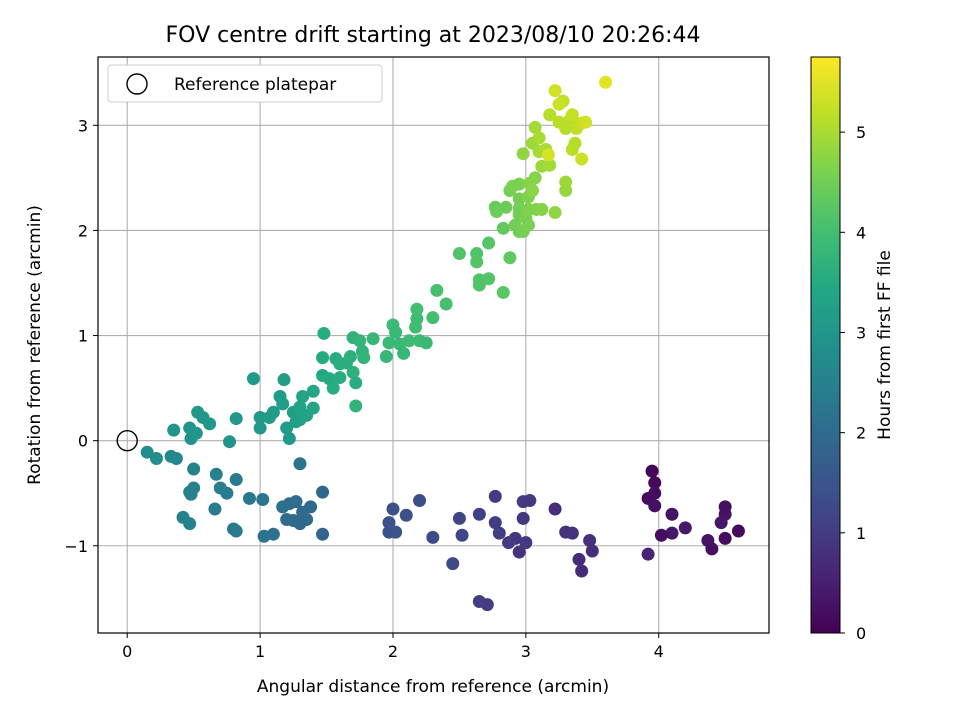 The height and width of the screenshot is (720, 960). I want to click on y-tick-label: 1, so click(83, 336).